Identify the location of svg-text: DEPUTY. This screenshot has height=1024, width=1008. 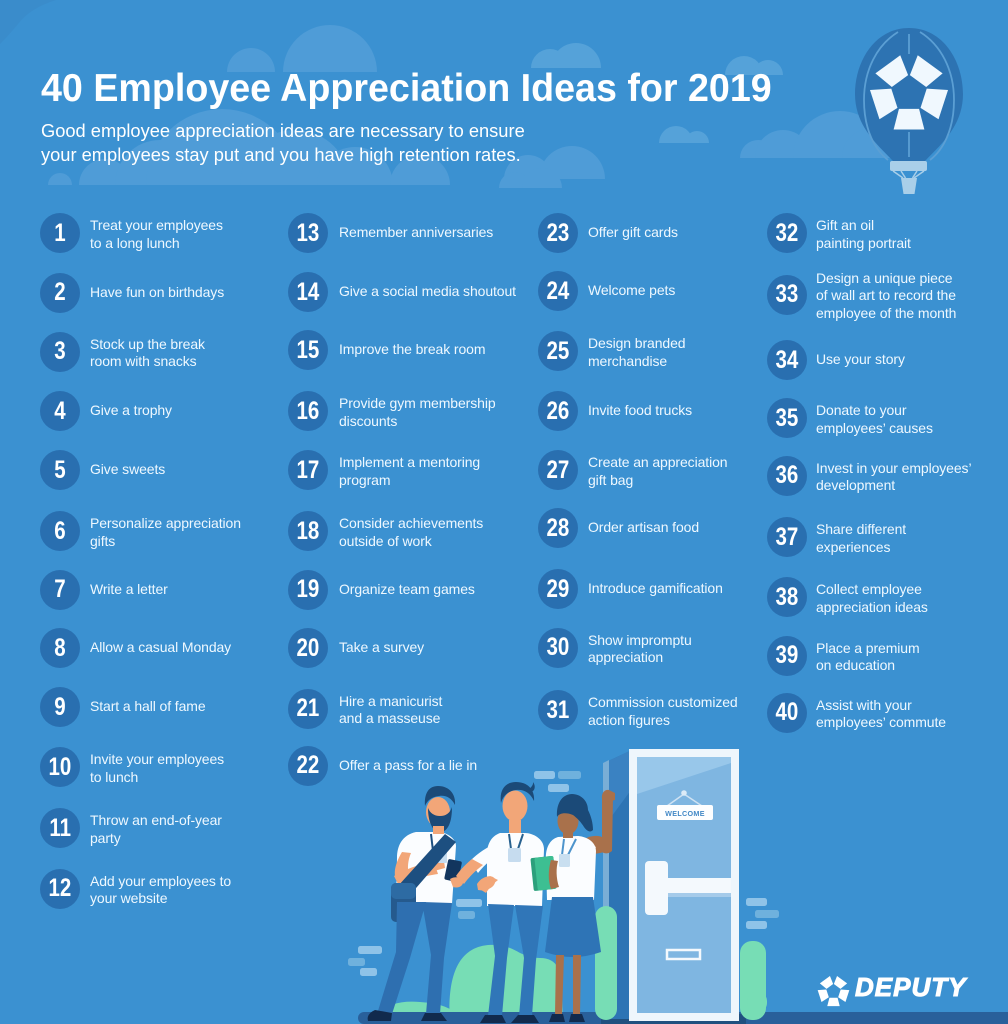
(911, 987).